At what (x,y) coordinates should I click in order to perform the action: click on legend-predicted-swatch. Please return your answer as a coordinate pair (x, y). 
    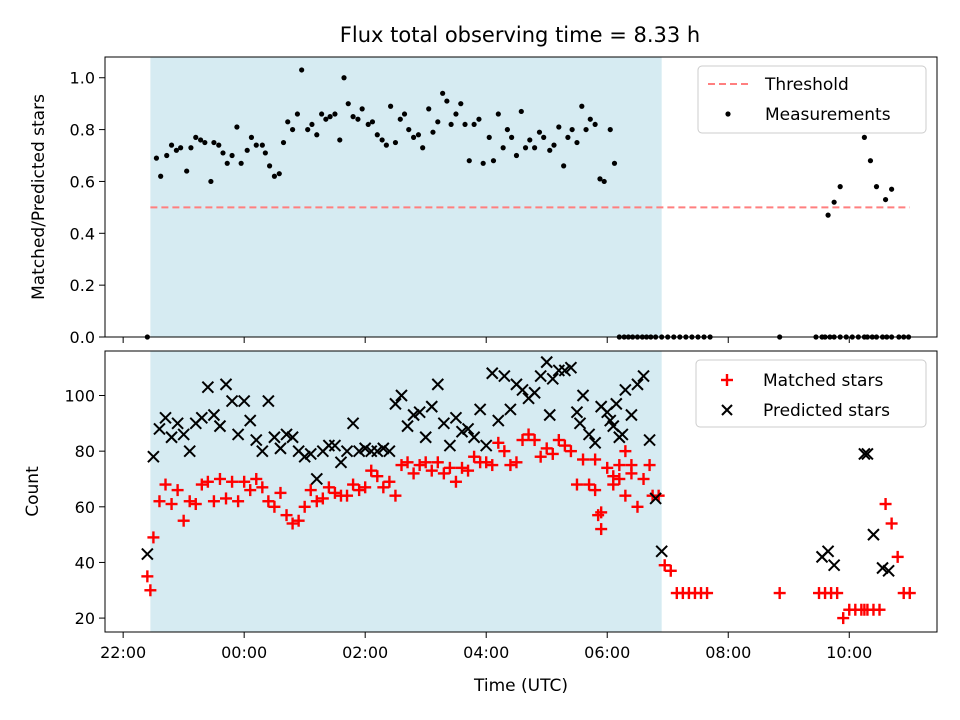
    Looking at the image, I should click on (727, 410).